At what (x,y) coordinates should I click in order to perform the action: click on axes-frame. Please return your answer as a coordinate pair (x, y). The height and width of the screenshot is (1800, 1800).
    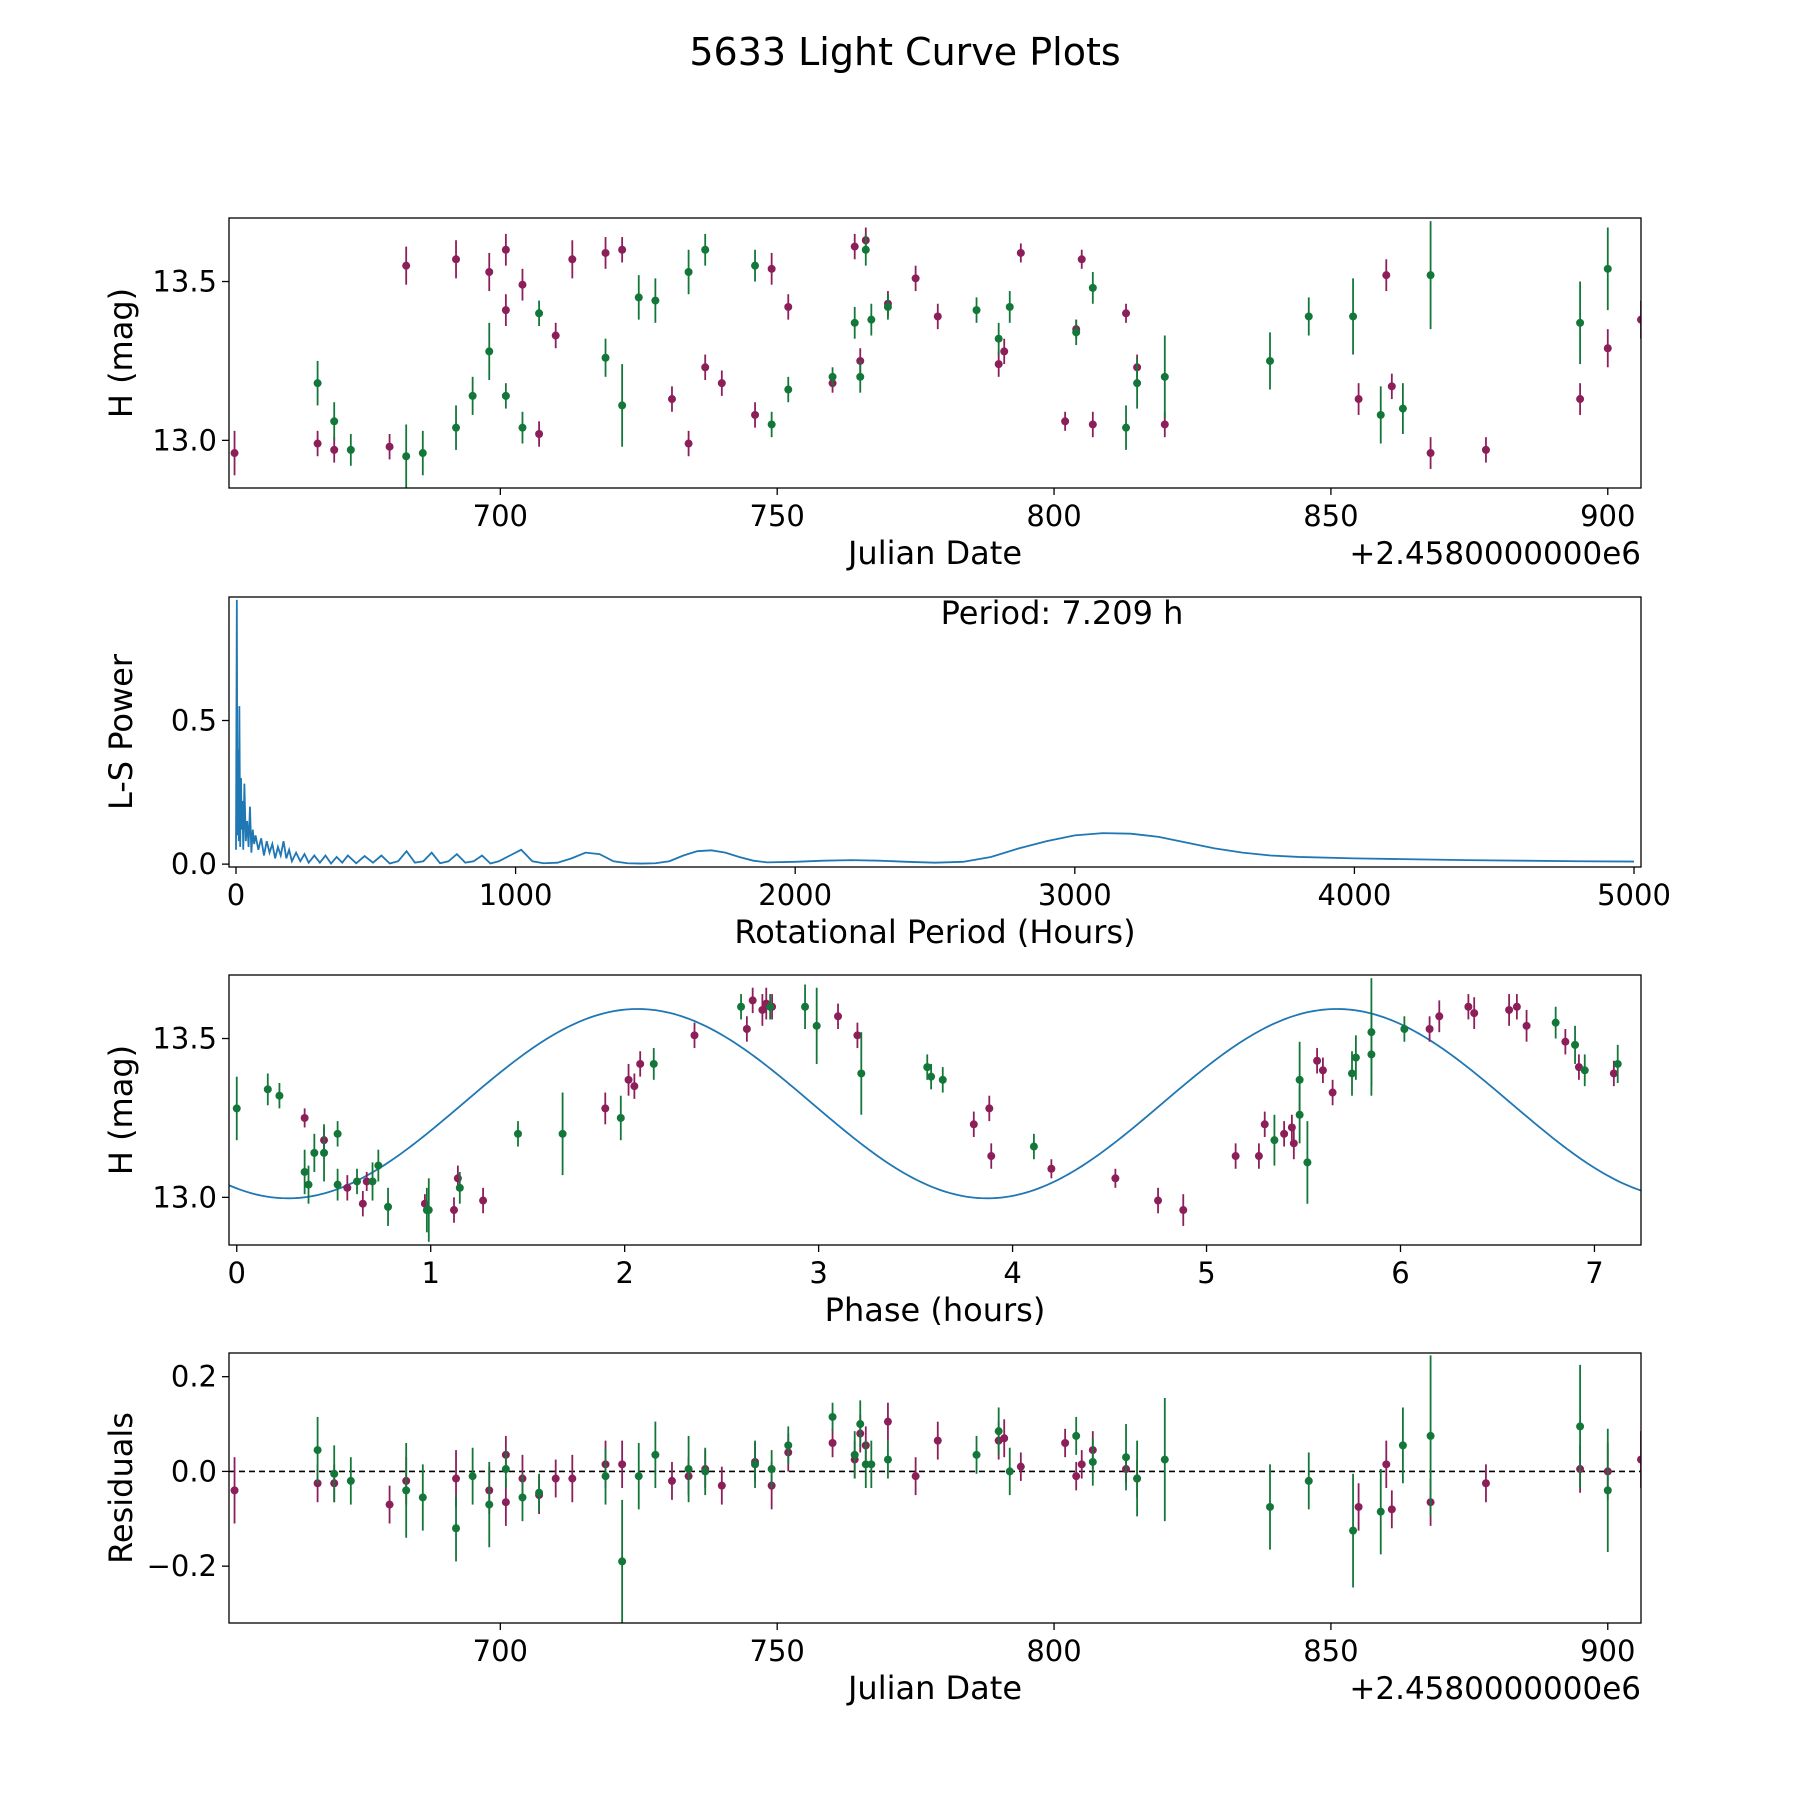
    Looking at the image, I should click on (935, 1488).